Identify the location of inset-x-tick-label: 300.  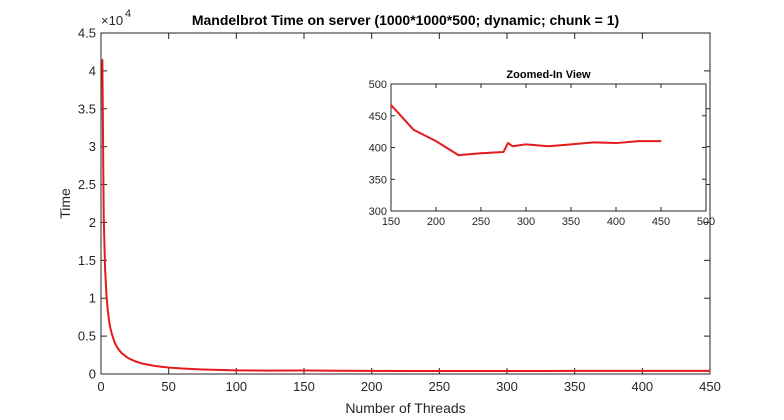
(526, 222).